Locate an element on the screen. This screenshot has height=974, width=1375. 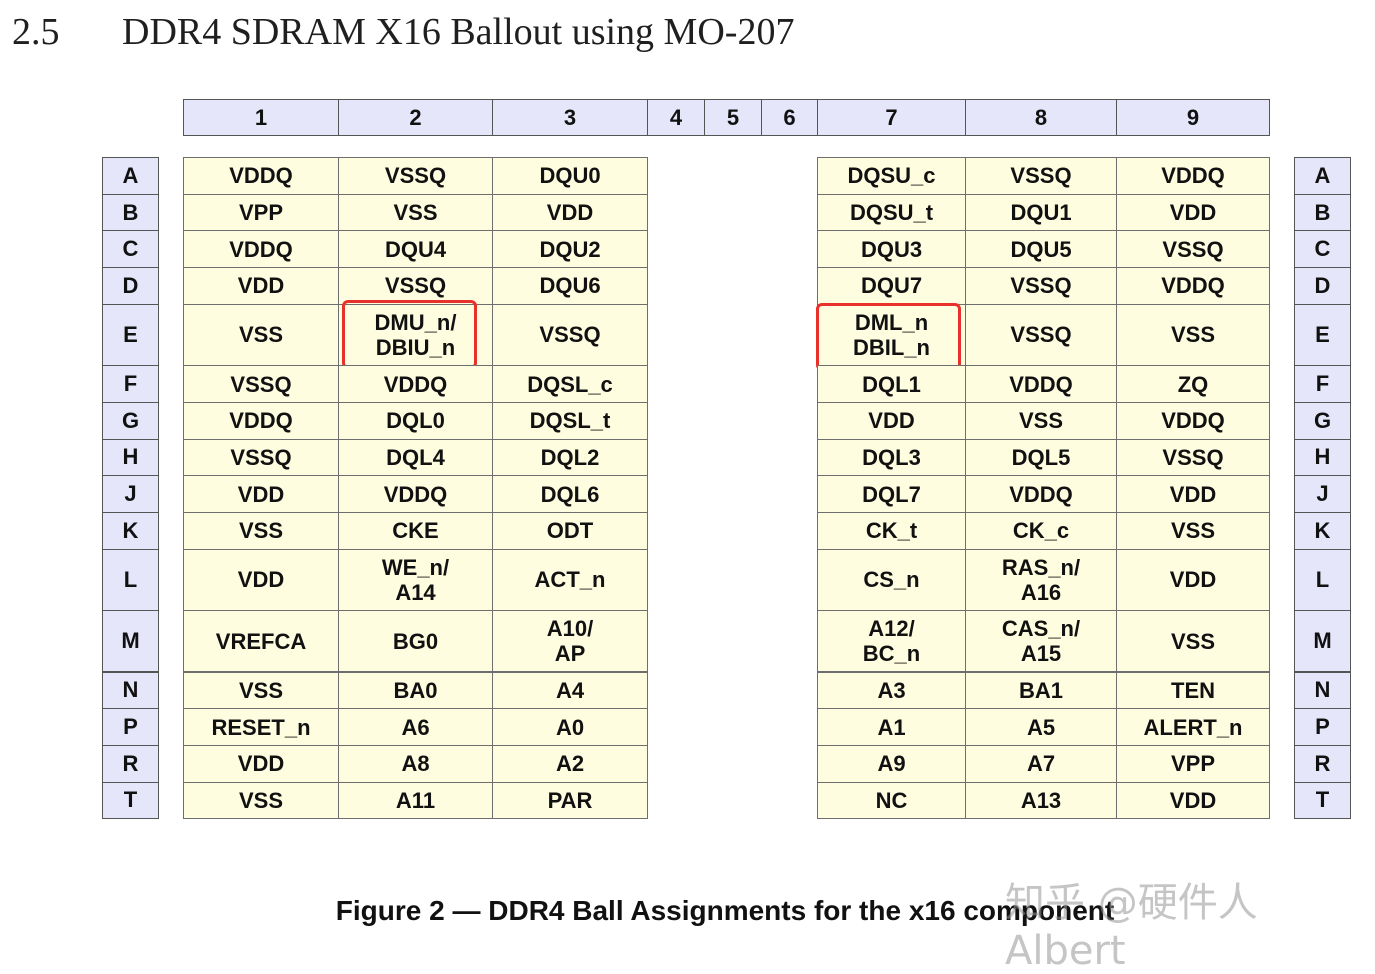
row-label-left: G is located at coordinates (130, 420).